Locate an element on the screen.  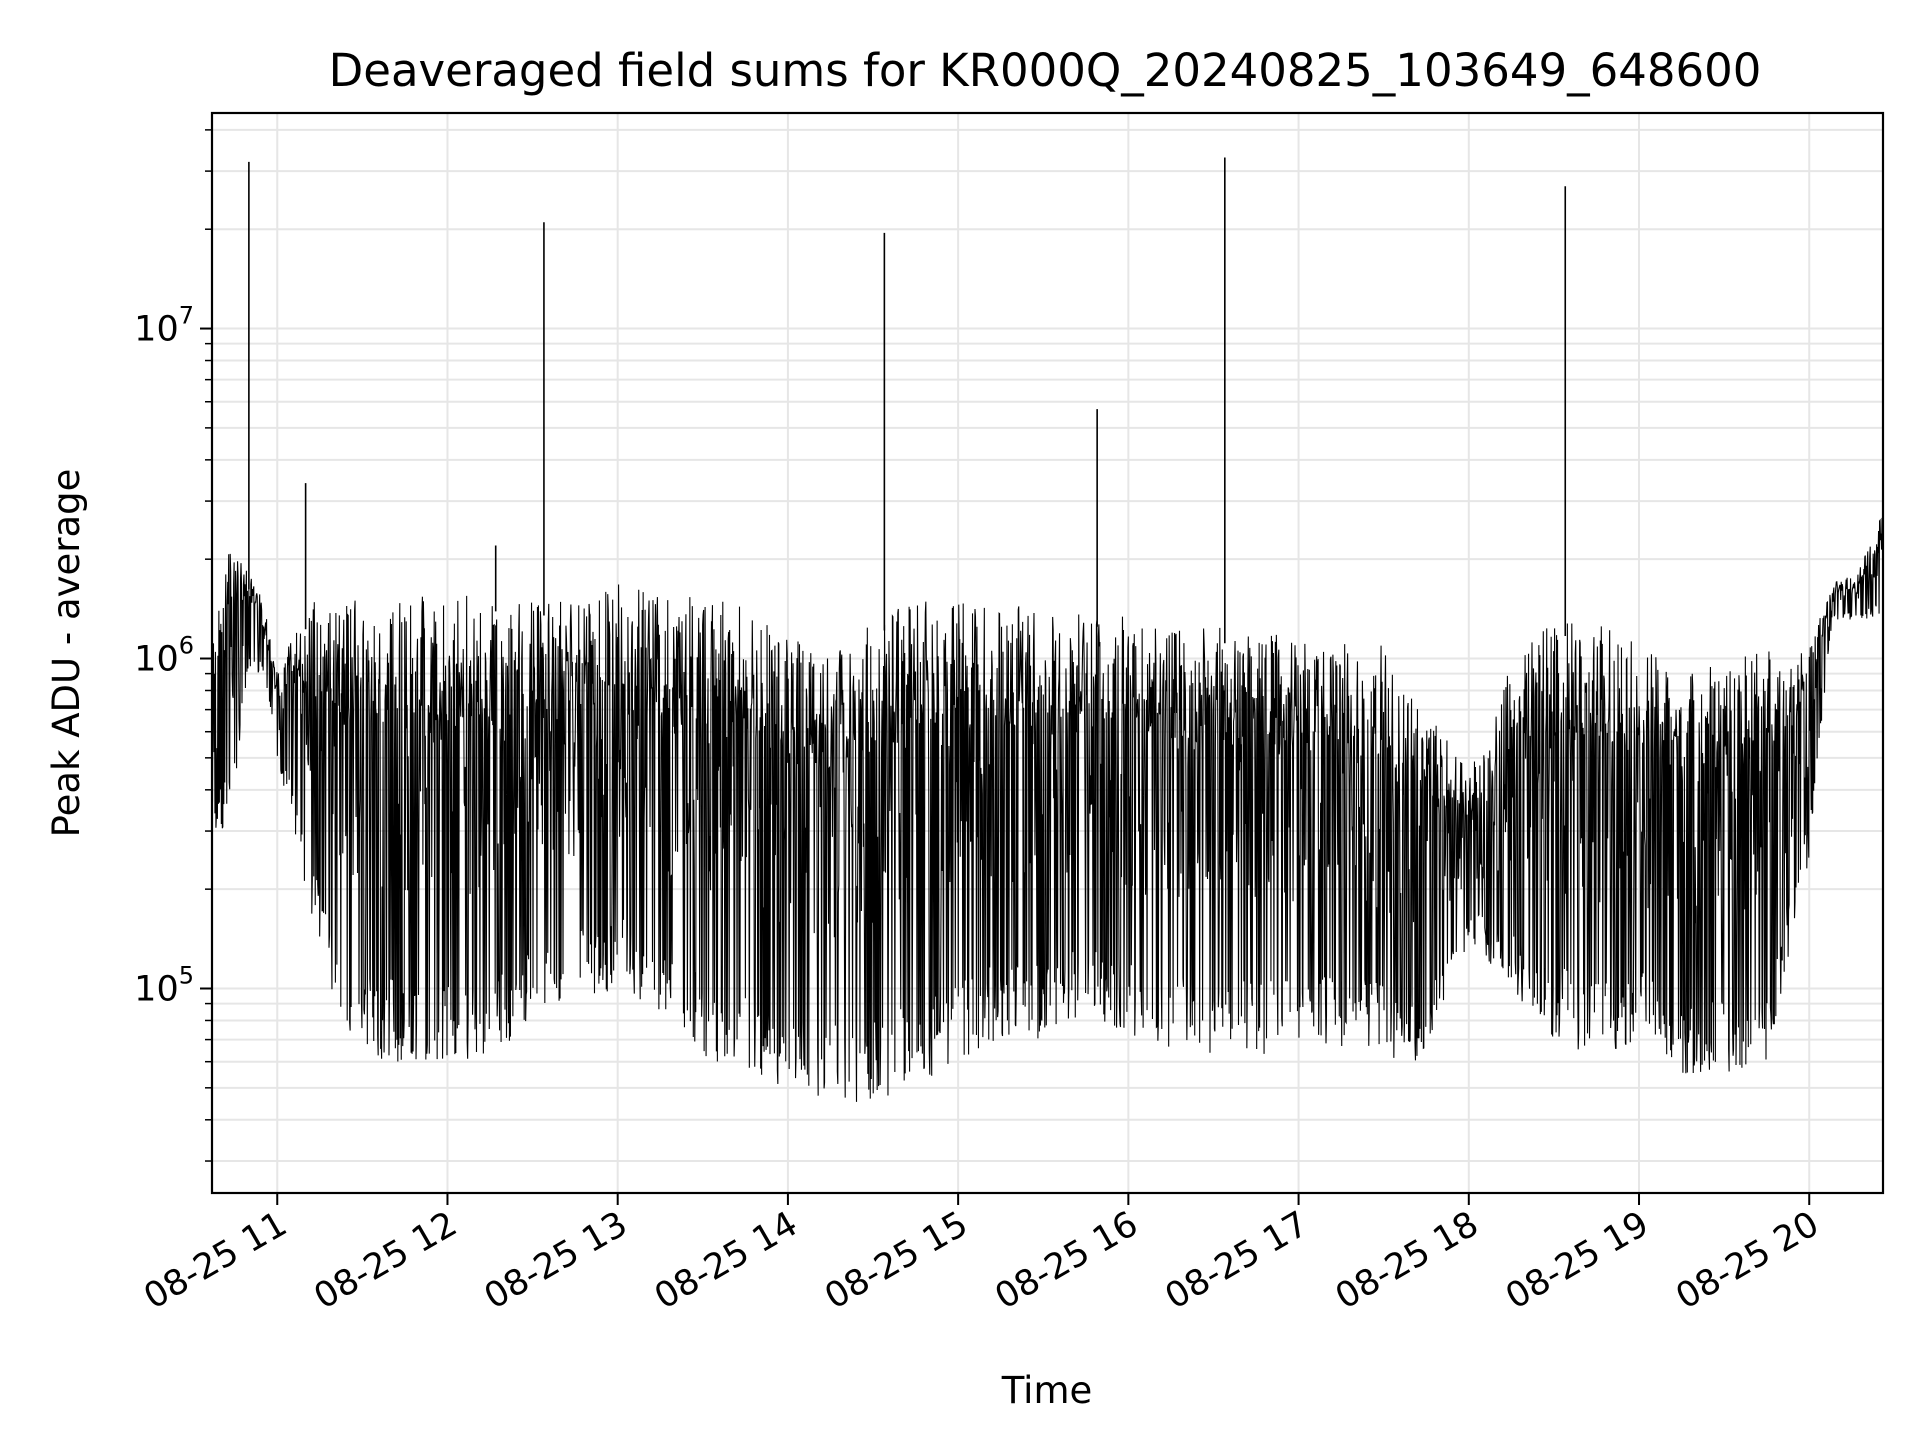
y-tick-label: 10⁵ is located at coordinates (164, 985).